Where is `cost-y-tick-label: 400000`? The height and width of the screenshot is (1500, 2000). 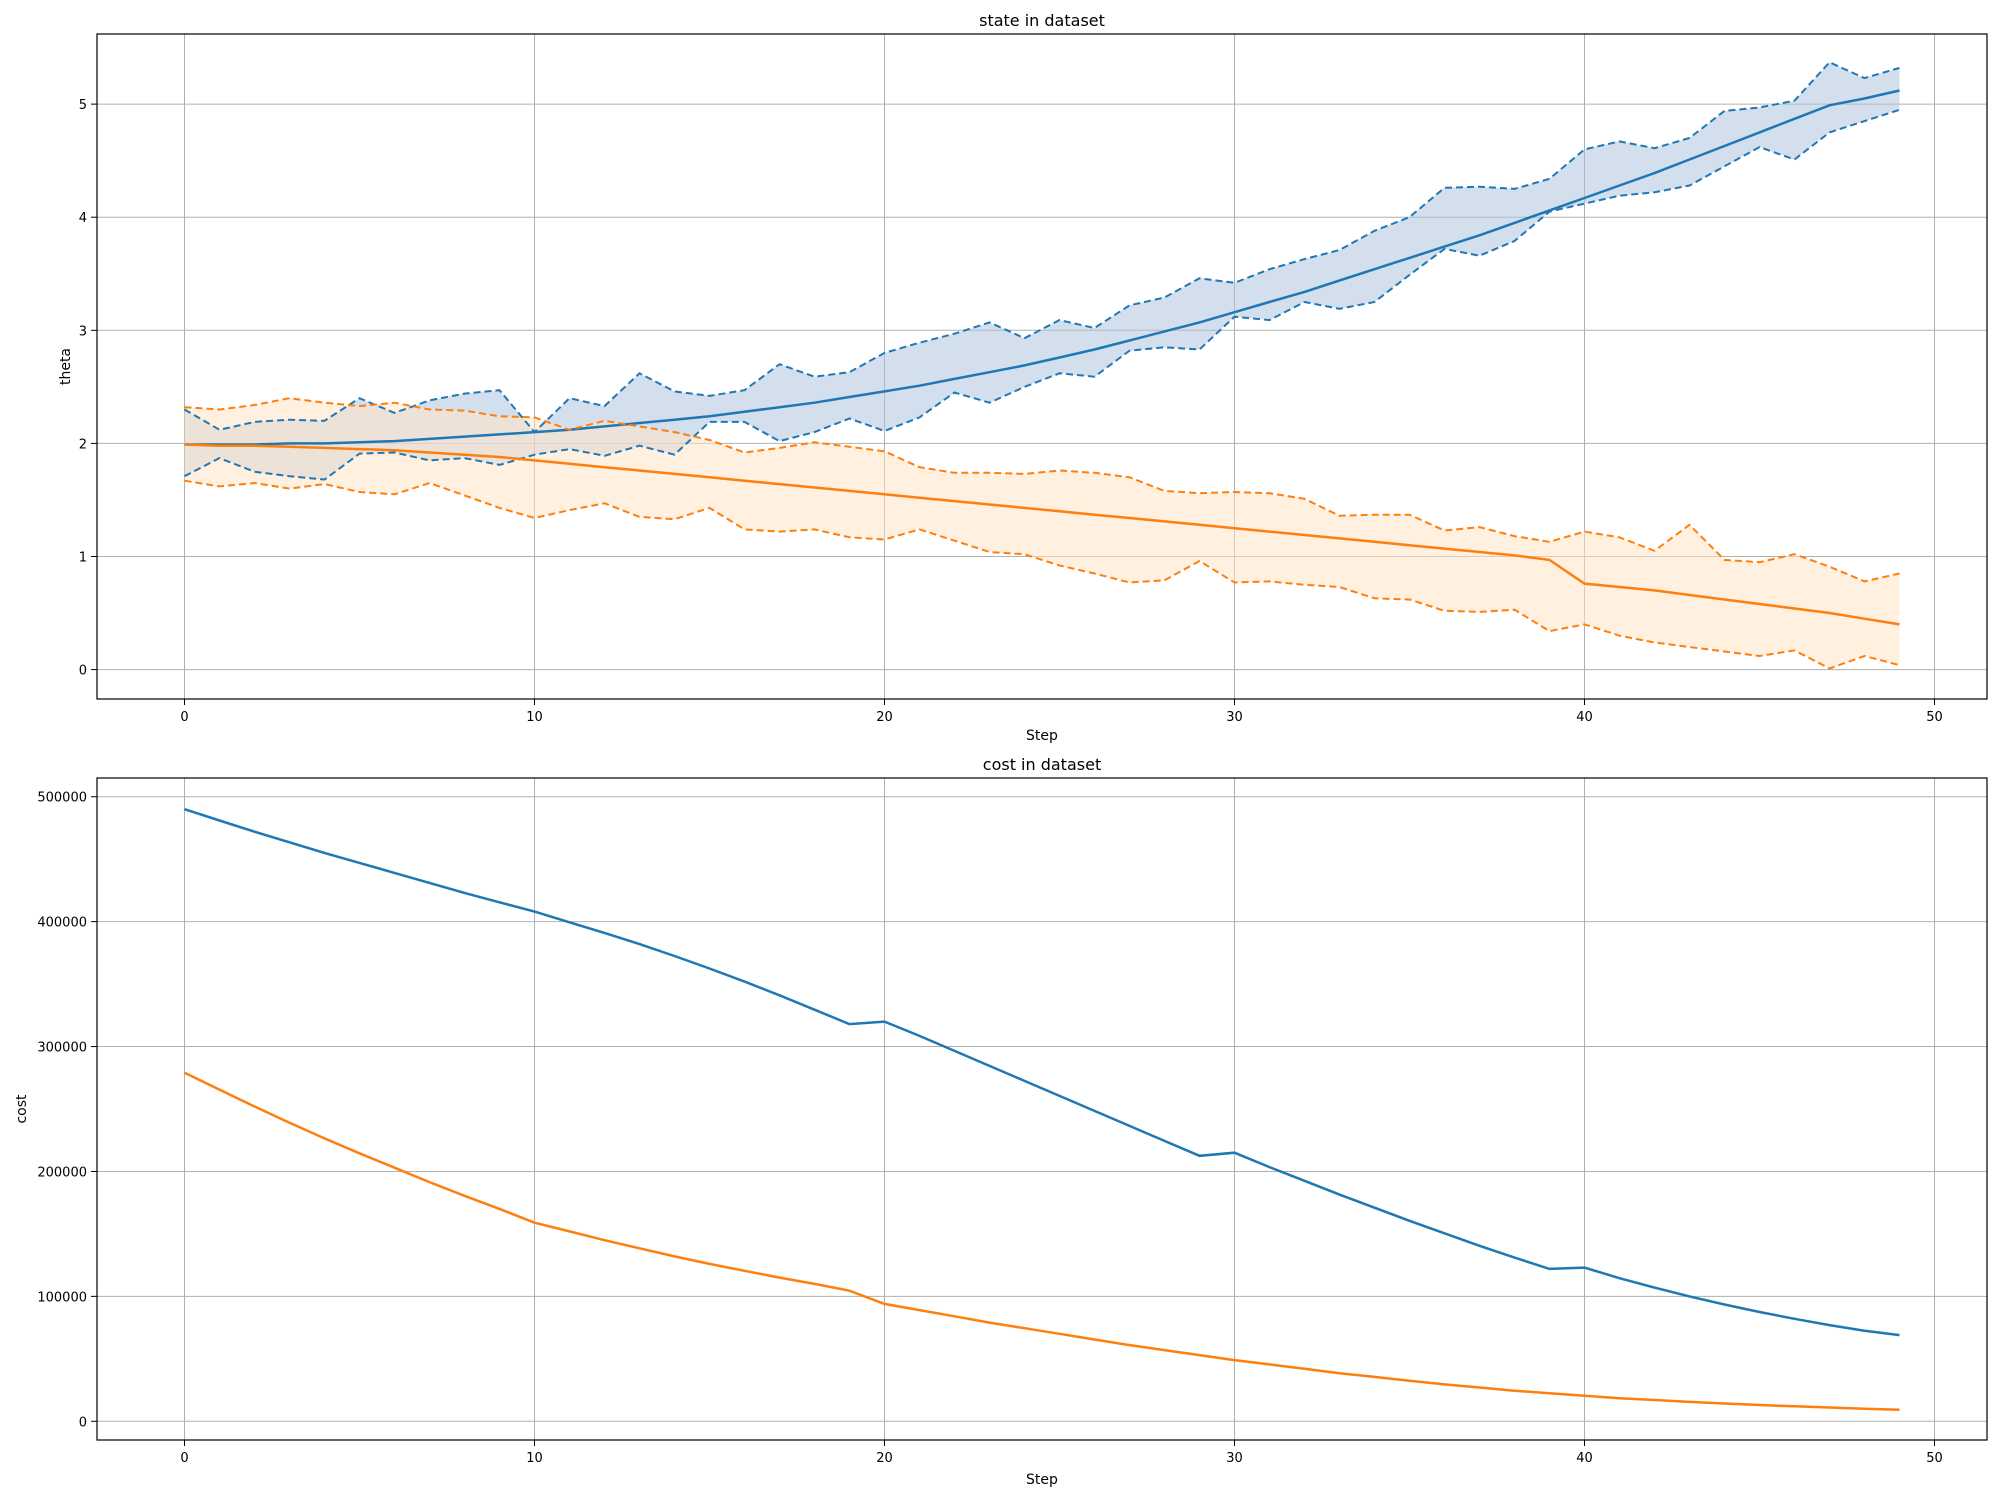 cost-y-tick-label: 400000 is located at coordinates (62, 923).